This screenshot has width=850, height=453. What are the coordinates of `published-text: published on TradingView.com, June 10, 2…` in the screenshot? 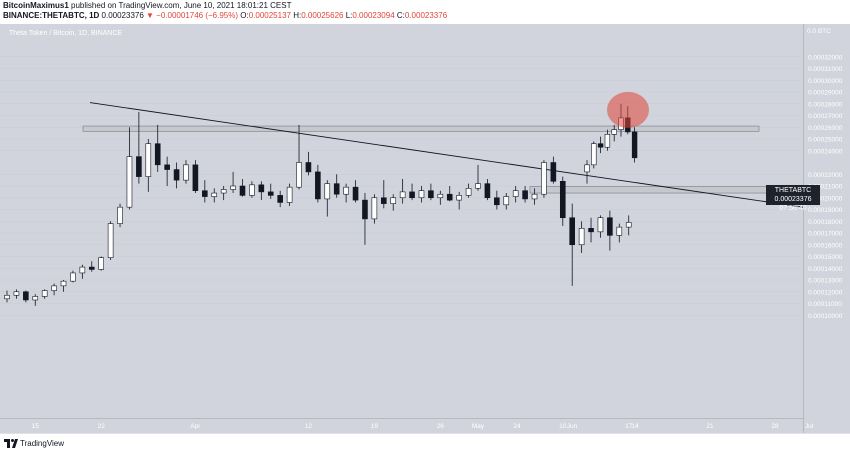 It's located at (181, 5).